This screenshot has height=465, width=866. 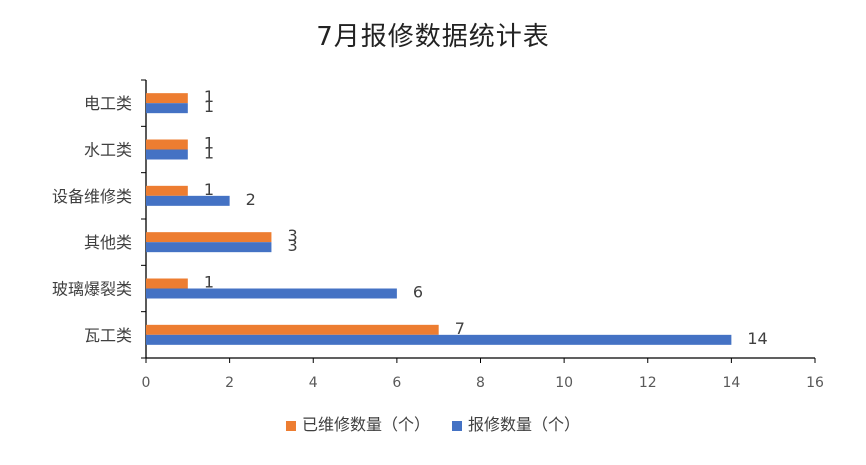 What do you see at coordinates (92, 196) in the screenshot?
I see `category-label: 设备维修类` at bounding box center [92, 196].